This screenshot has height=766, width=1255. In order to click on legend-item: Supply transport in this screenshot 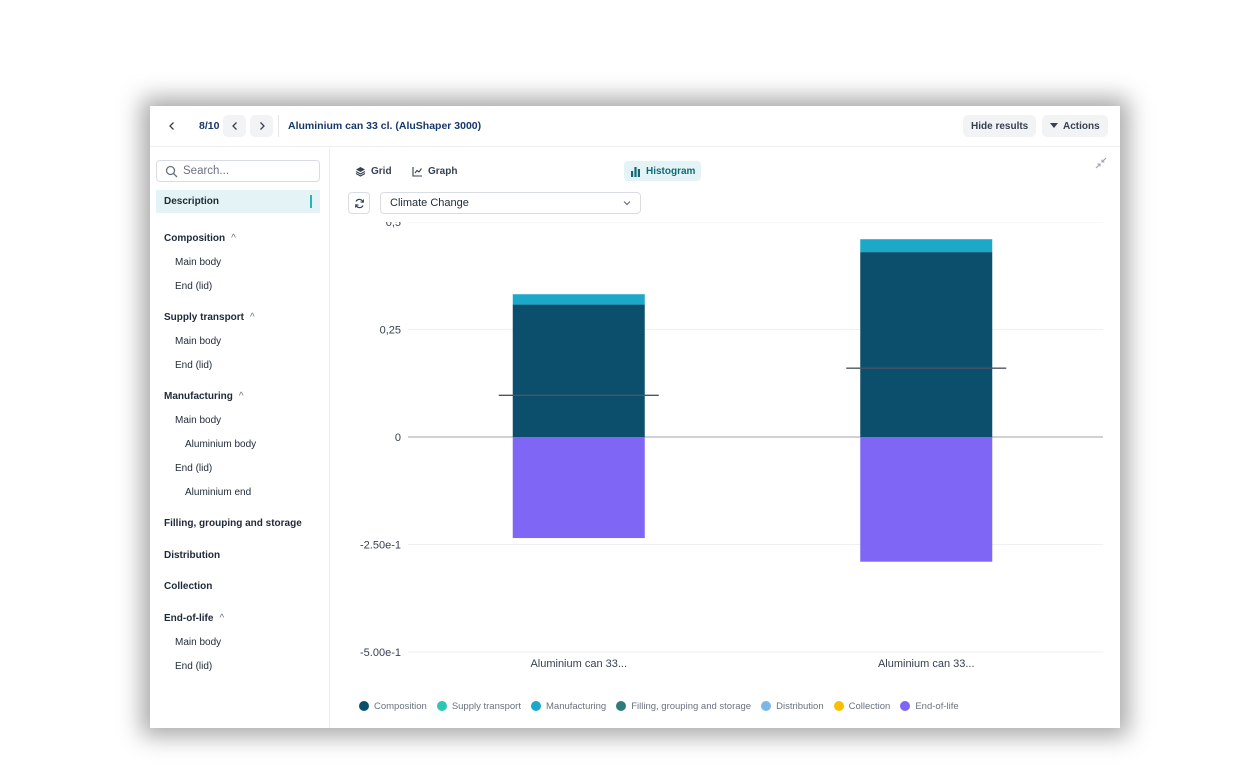, I will do `click(478, 706)`.